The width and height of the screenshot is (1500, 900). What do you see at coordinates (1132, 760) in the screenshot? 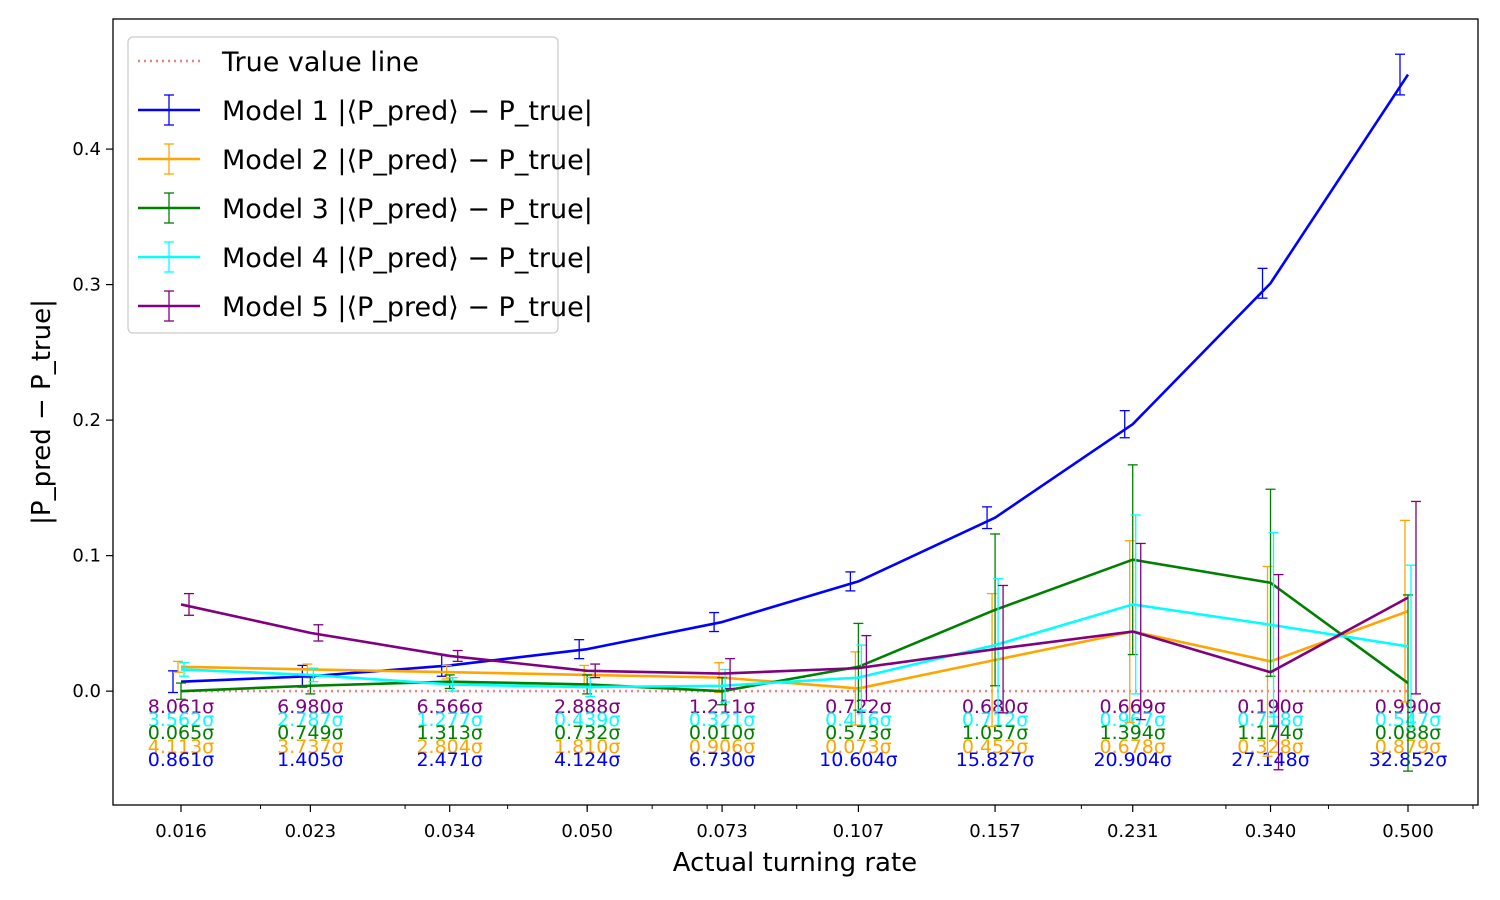
I see `sigma-label-model-1-8: 20.904σ` at bounding box center [1132, 760].